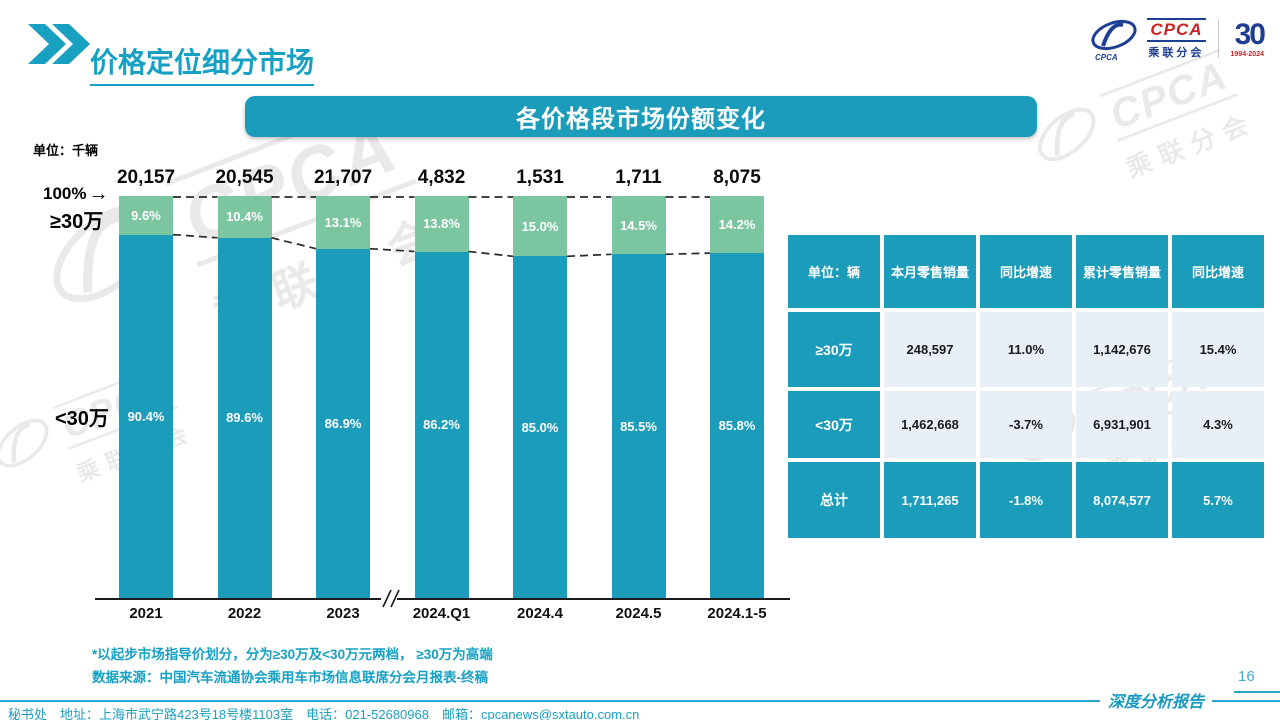  What do you see at coordinates (1218, 500) in the screenshot?
I see `table-cell: 5.7%` at bounding box center [1218, 500].